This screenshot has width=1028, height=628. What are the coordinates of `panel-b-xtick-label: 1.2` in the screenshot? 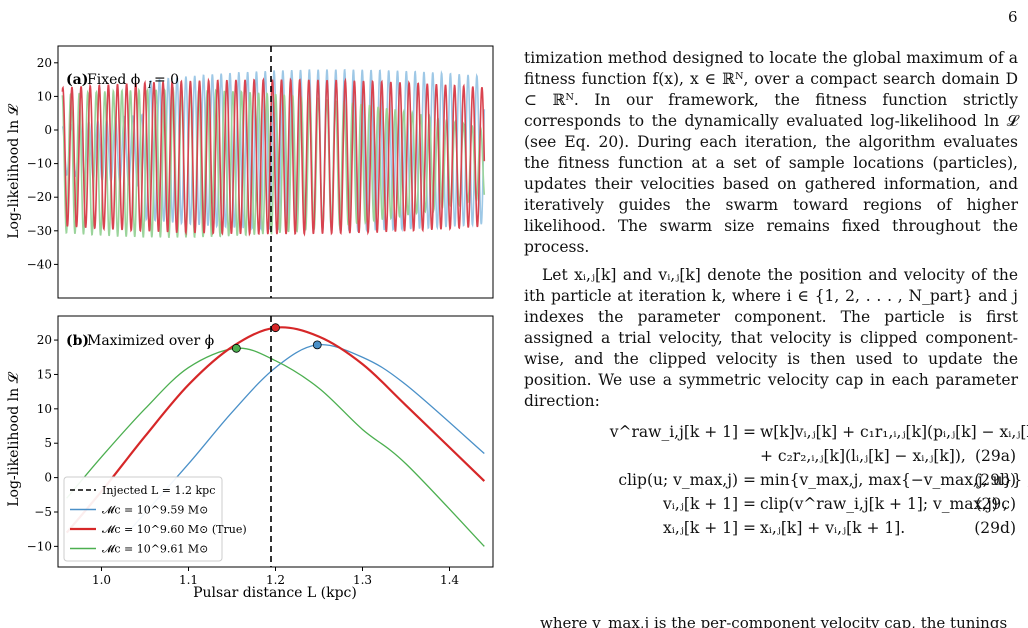 It's located at (275, 580).